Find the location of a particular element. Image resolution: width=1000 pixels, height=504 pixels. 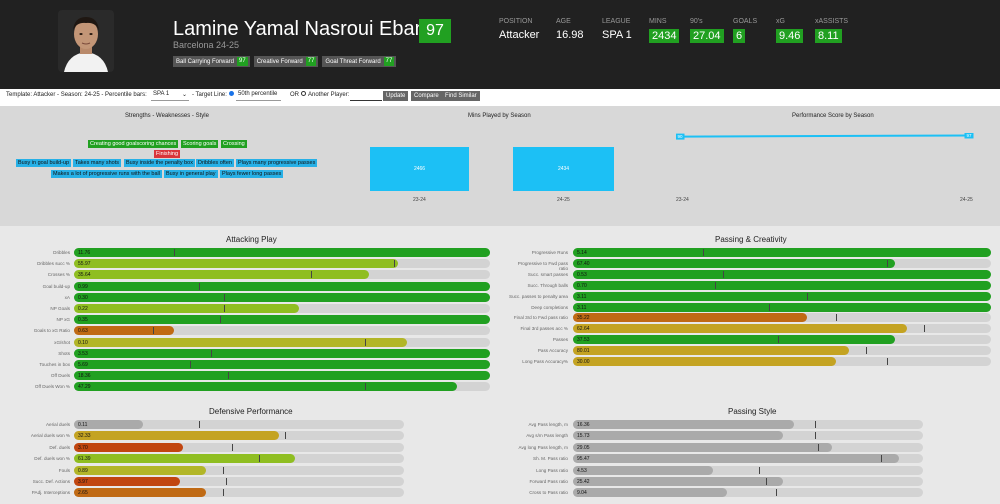

metric-bar: 3.11 is located at coordinates (782, 296).